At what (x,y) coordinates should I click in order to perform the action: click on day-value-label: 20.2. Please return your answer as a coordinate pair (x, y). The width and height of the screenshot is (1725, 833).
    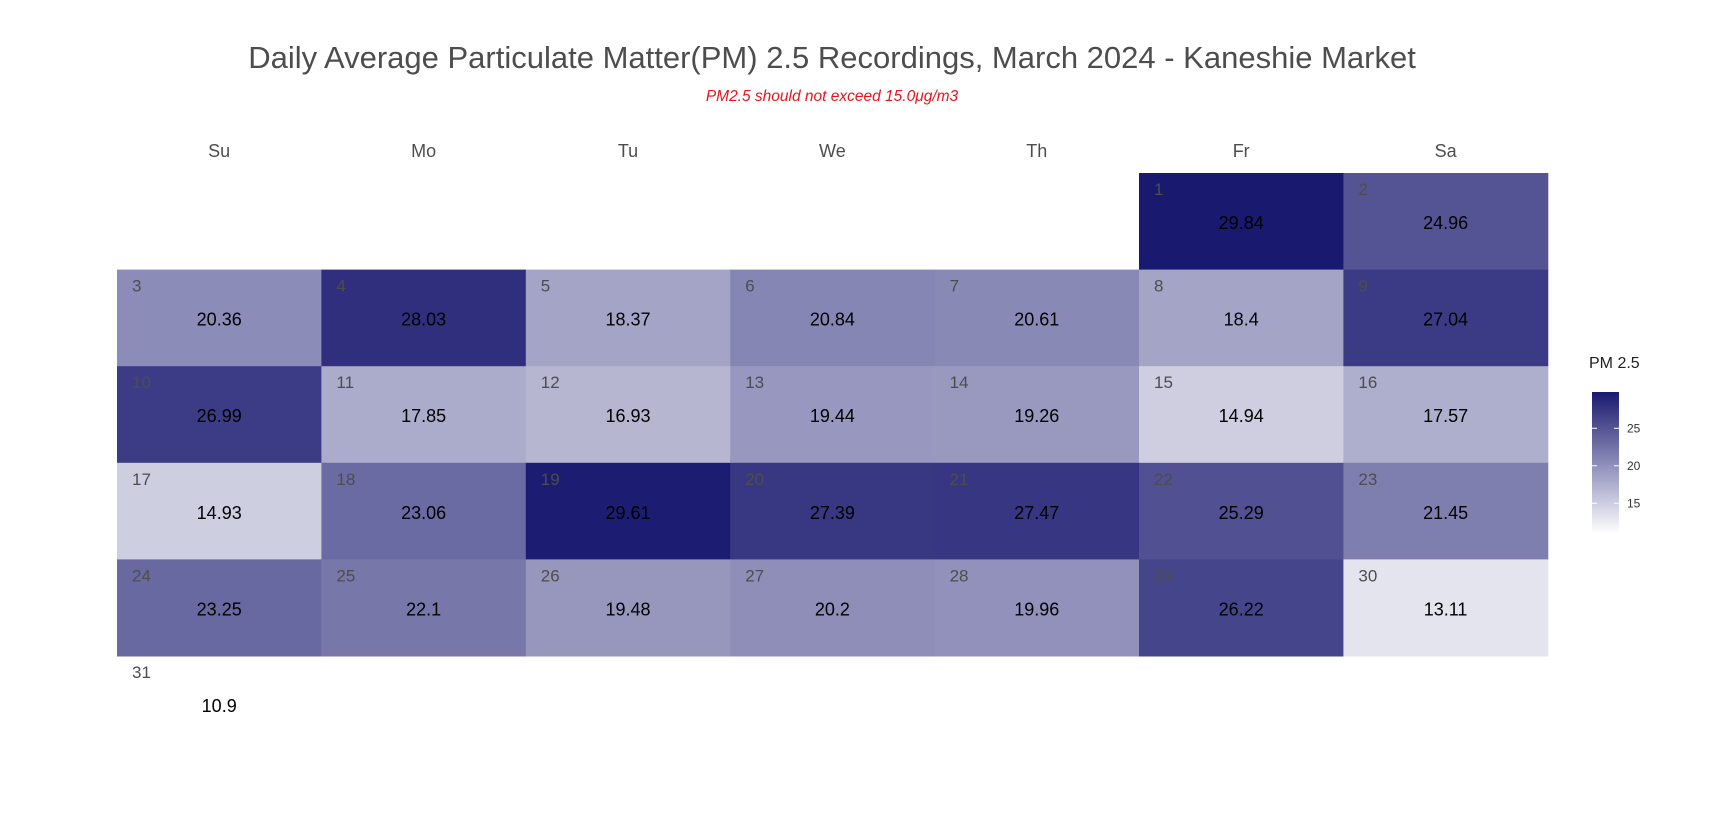
    Looking at the image, I should click on (832, 609).